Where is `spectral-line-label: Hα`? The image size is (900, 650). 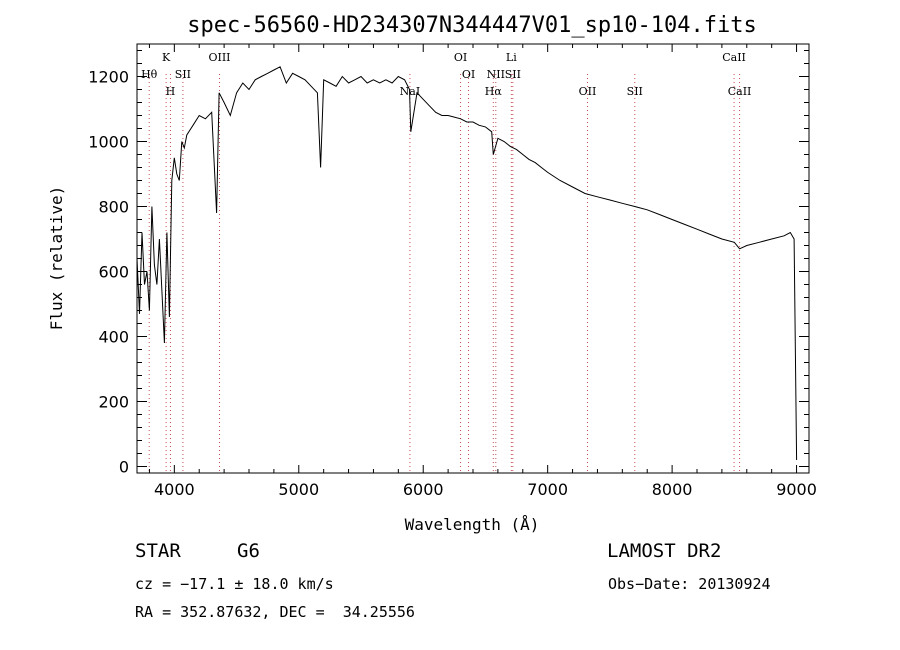 spectral-line-label: Hα is located at coordinates (494, 91).